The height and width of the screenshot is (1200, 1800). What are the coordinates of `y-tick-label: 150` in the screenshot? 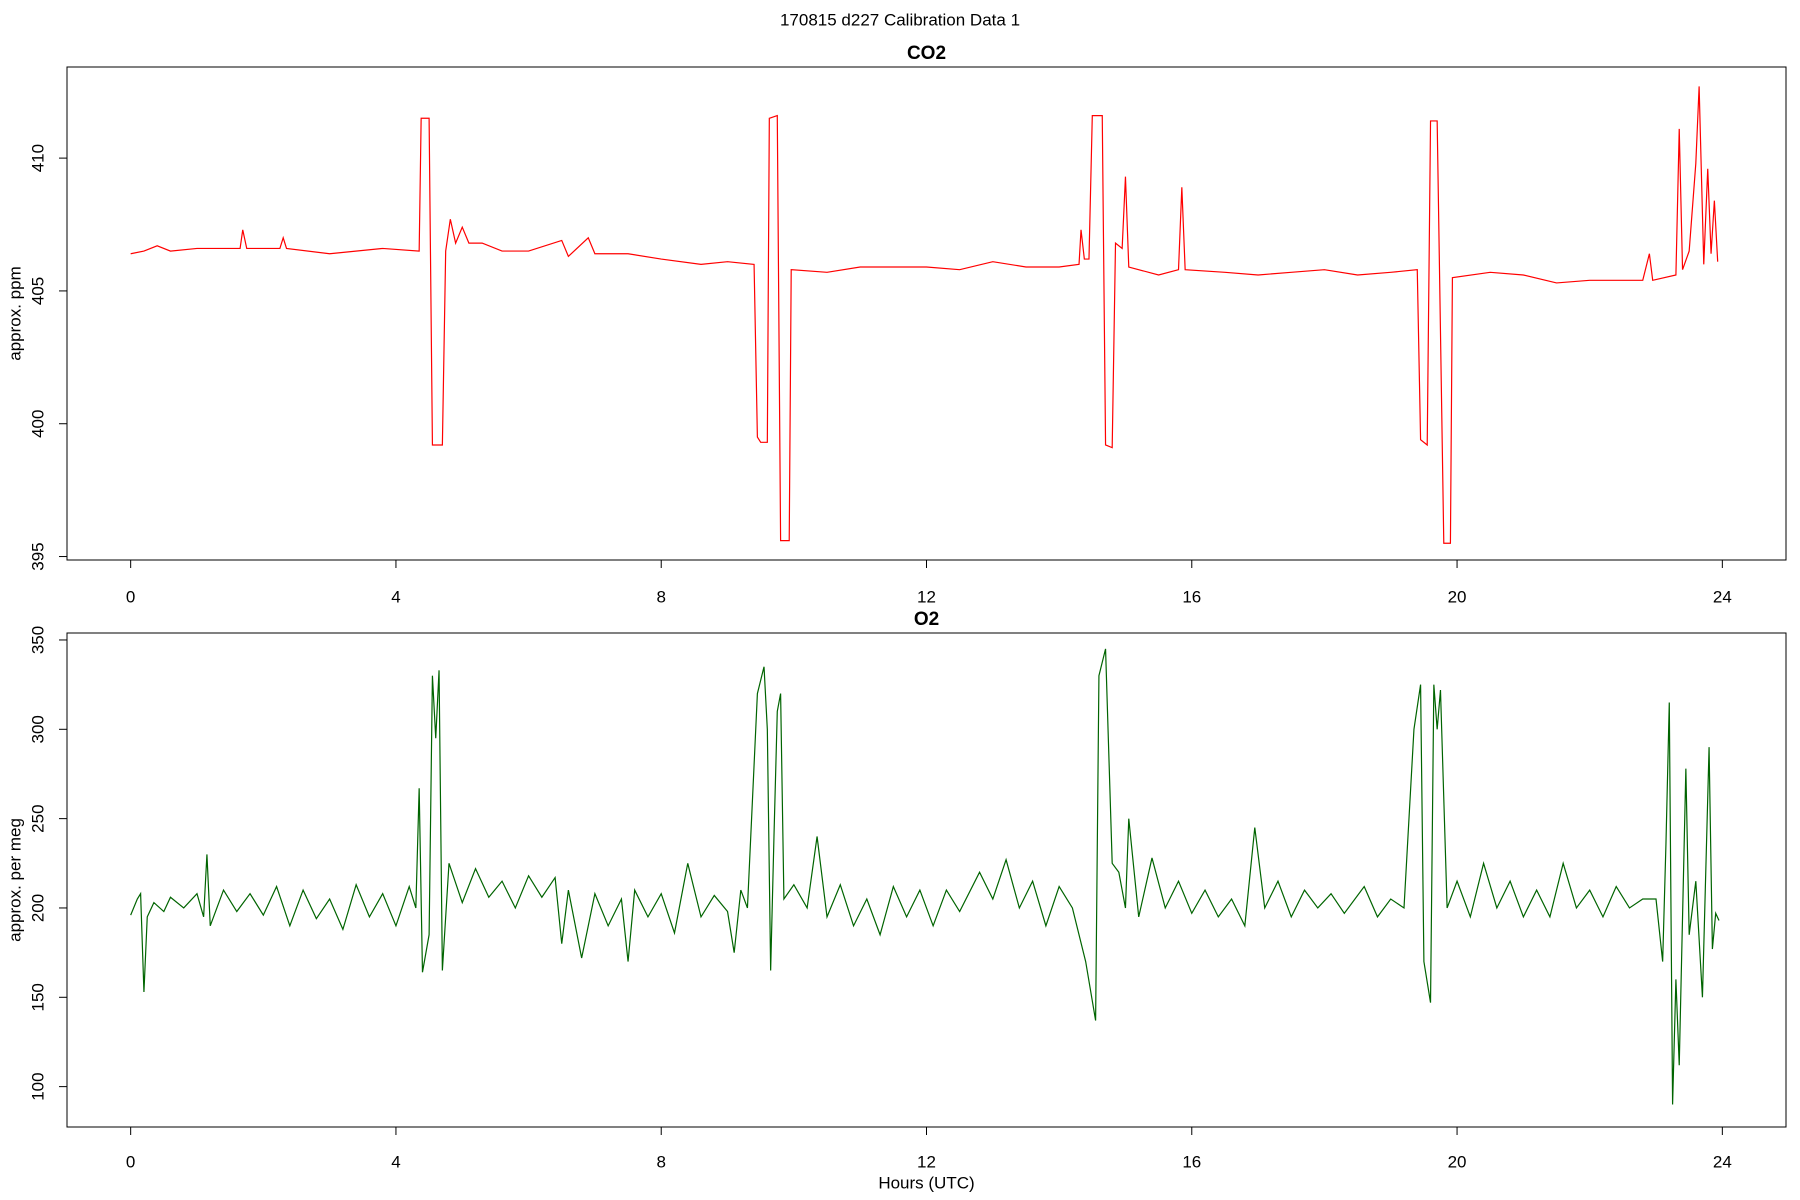 It's located at (37, 997).